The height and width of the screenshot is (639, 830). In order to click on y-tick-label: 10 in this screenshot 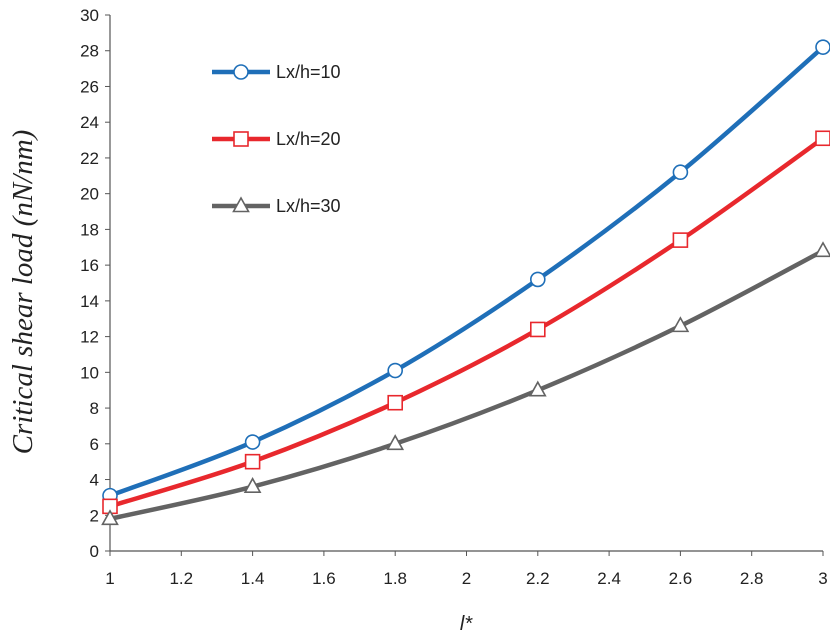, I will do `click(89, 372)`.